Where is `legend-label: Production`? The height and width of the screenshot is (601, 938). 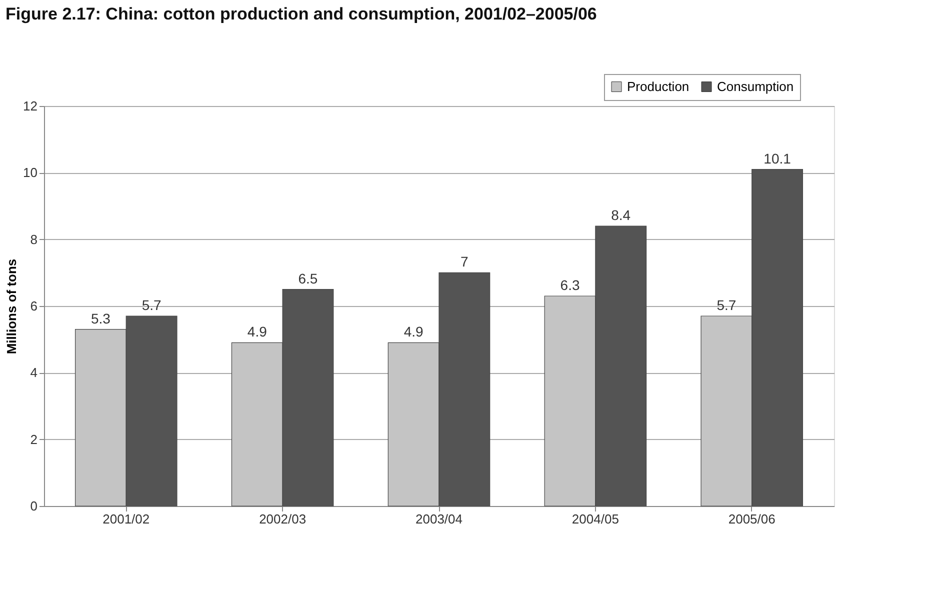
legend-label: Production is located at coordinates (658, 86).